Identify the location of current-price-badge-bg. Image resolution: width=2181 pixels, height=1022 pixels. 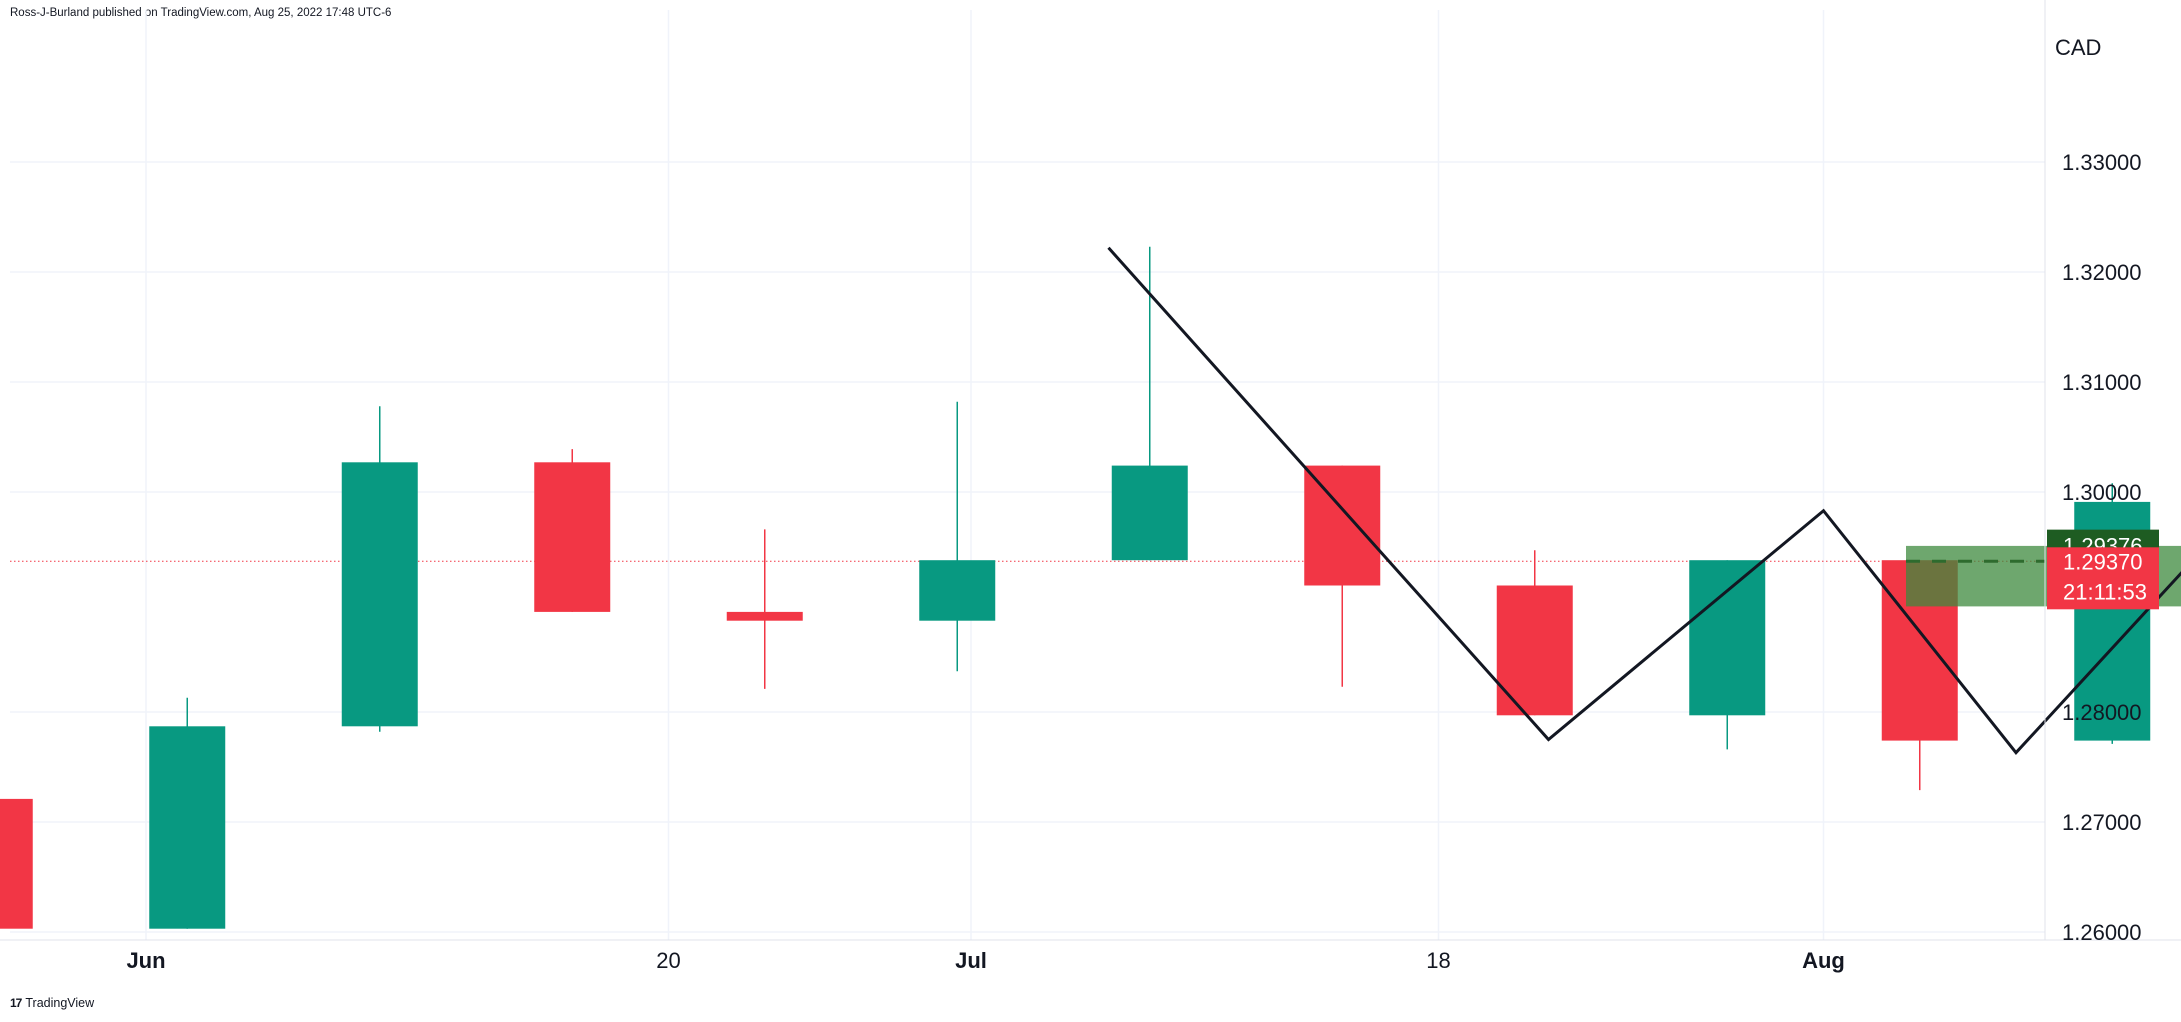
(2103, 578).